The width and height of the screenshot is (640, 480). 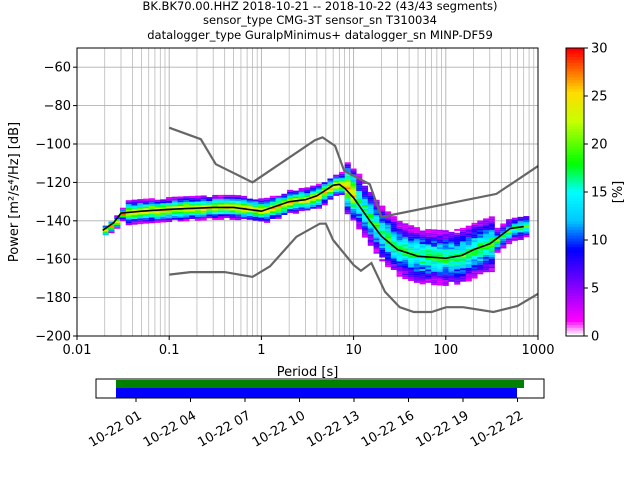 What do you see at coordinates (224, 429) in the screenshot?
I see `timeline-tick-label: 10-22 07` at bounding box center [224, 429].